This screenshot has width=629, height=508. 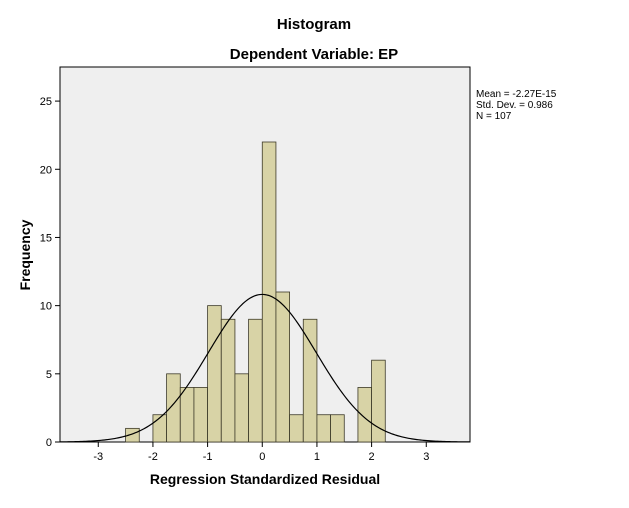 What do you see at coordinates (49, 443) in the screenshot?
I see `y-tick-label-0: 0` at bounding box center [49, 443].